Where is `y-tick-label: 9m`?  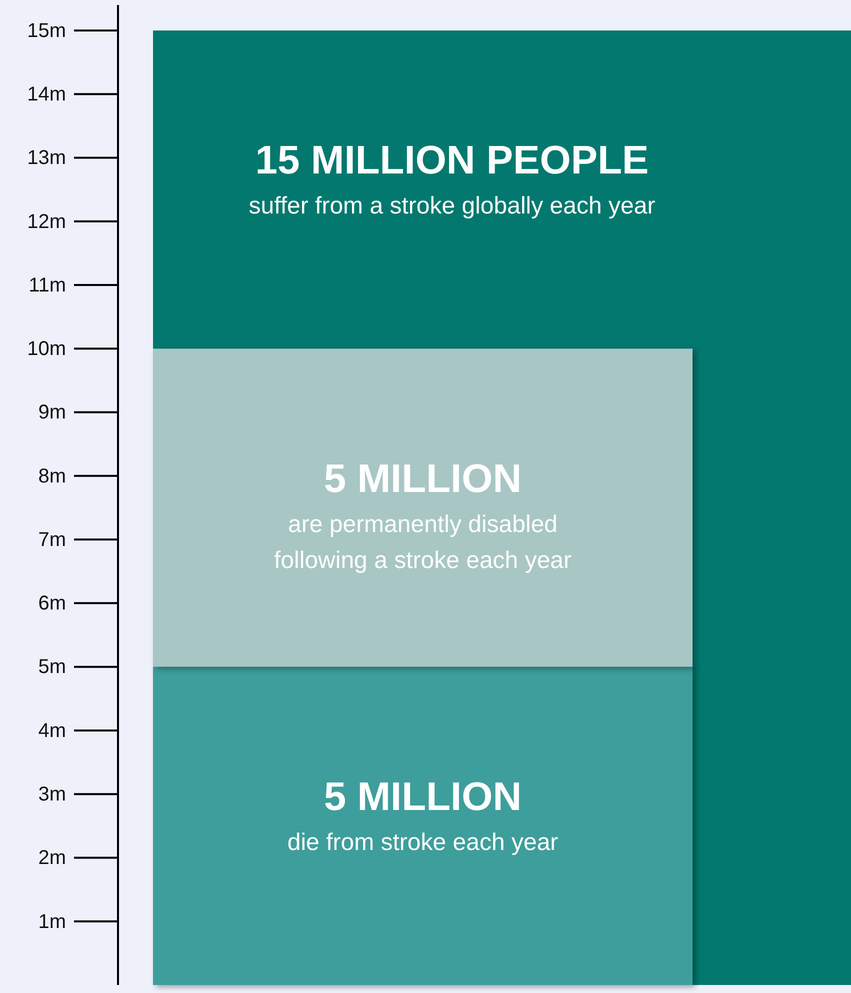 y-tick-label: 9m is located at coordinates (52, 413).